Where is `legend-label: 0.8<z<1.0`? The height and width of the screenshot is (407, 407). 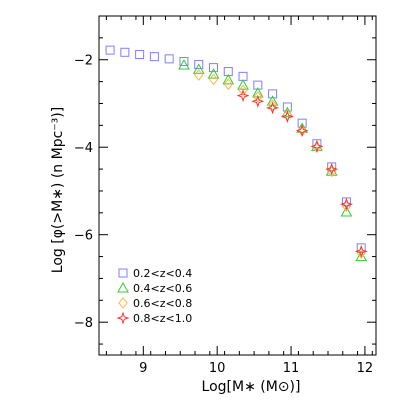
legend-label: 0.8<z<1.0 is located at coordinates (162, 318).